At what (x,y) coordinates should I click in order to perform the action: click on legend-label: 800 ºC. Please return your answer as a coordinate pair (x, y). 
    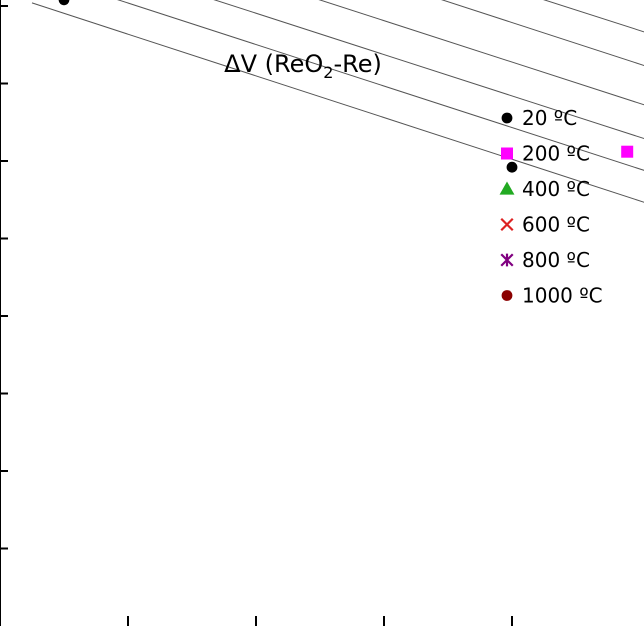
    Looking at the image, I should click on (556, 260).